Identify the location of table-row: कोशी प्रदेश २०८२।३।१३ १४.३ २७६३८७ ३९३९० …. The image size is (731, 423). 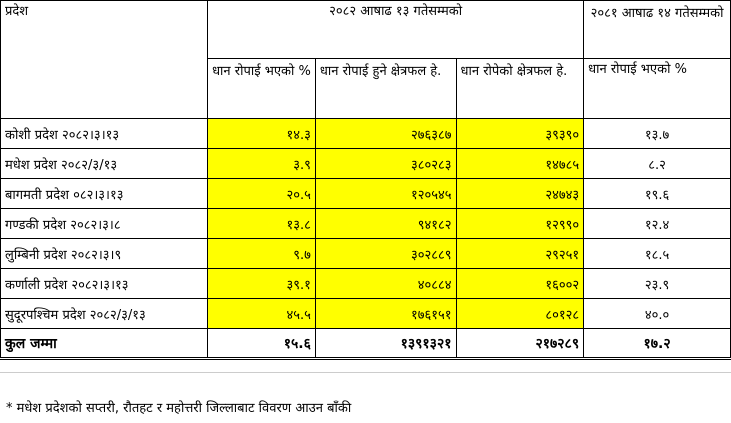
(365, 133).